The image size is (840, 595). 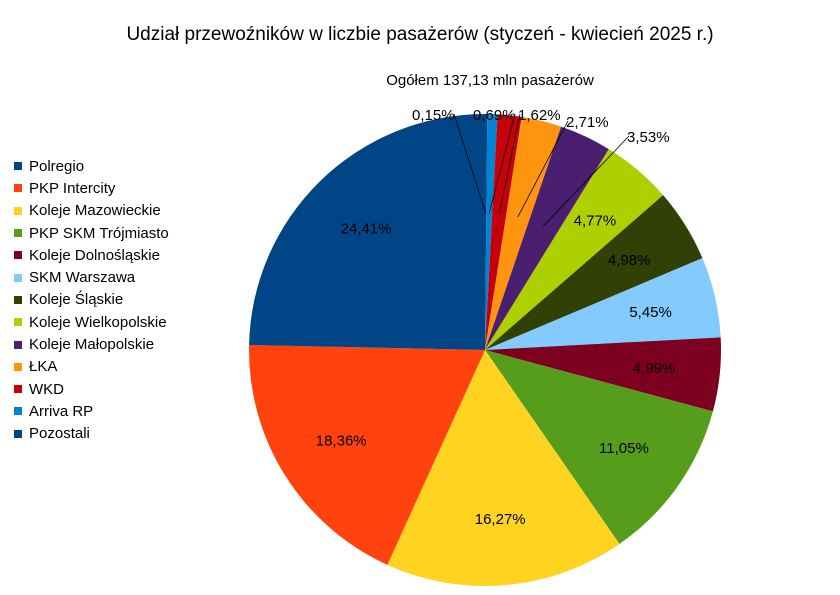 I want to click on slice-value-label: 18,36%, so click(x=341, y=441).